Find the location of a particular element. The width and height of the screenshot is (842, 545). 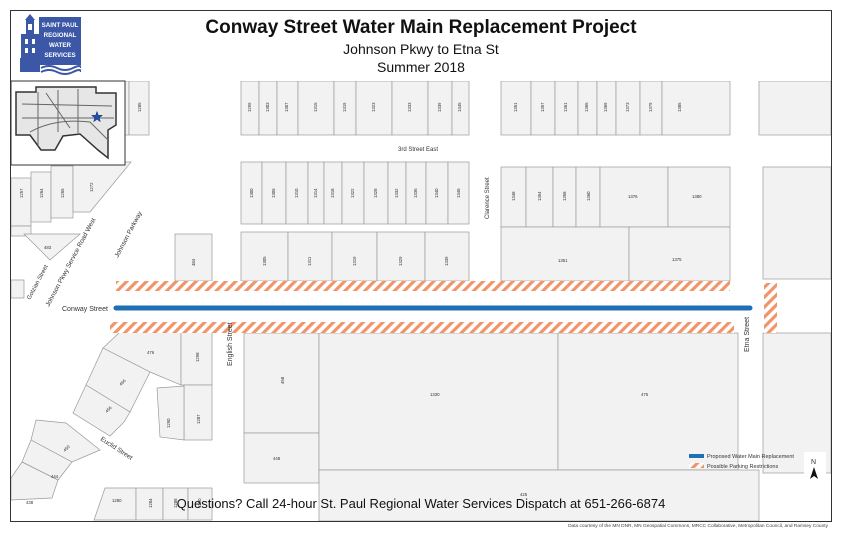

street-label-gotzian: Gotzian Street is located at coordinates (37, 282).